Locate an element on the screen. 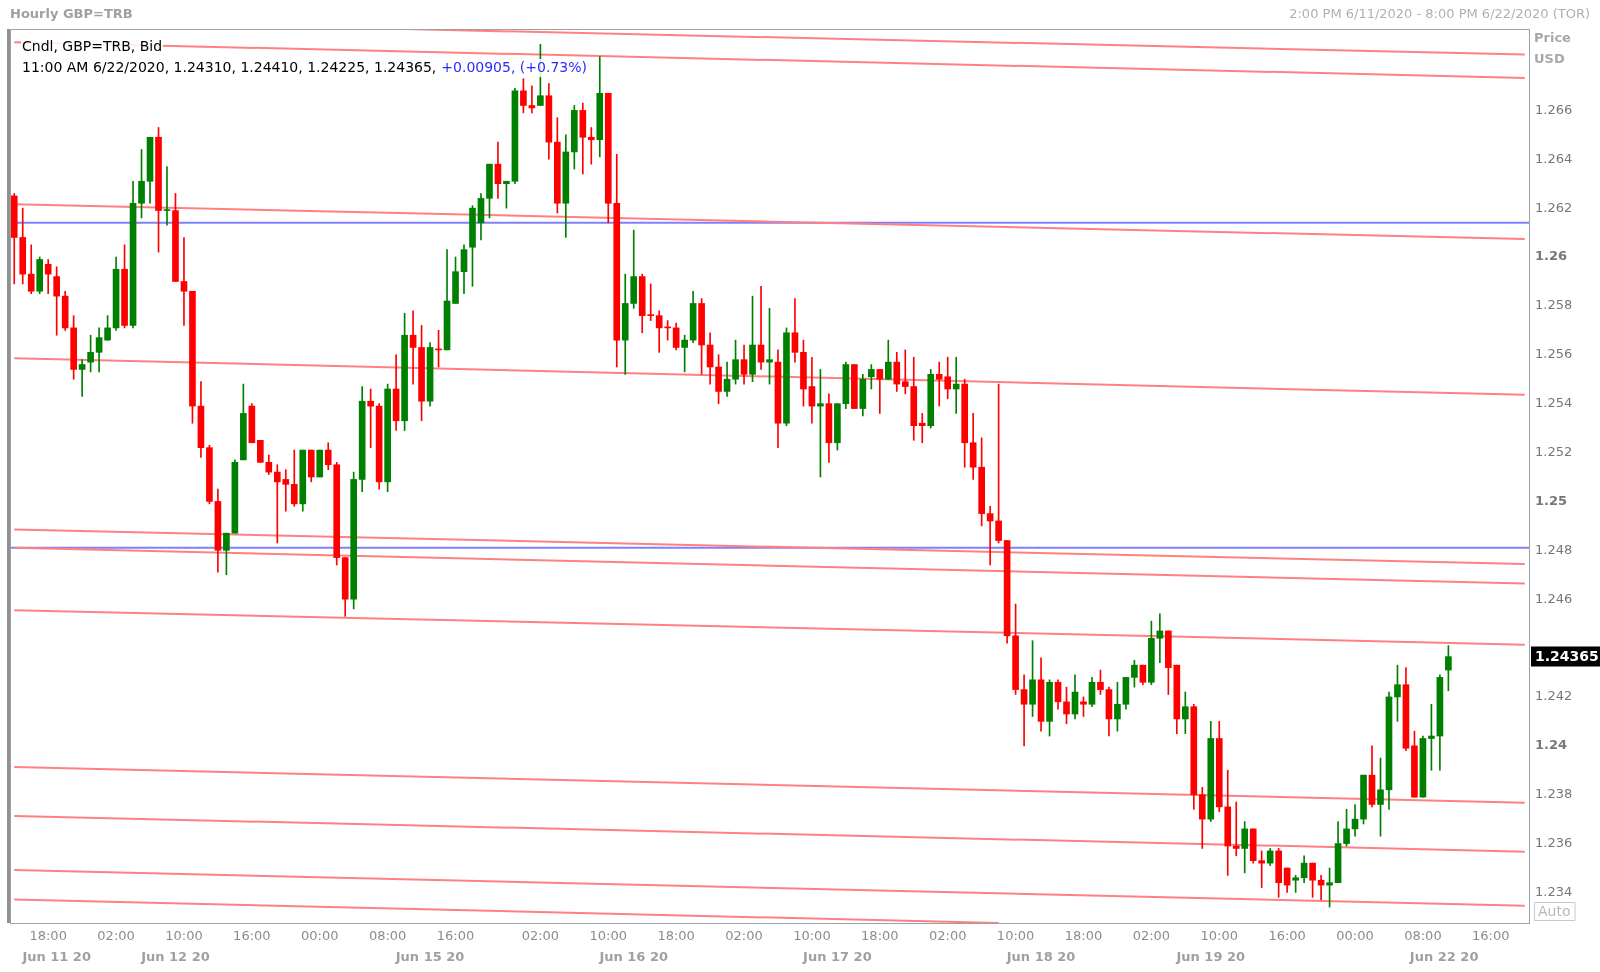  text: 1.24365 is located at coordinates (1567, 656).